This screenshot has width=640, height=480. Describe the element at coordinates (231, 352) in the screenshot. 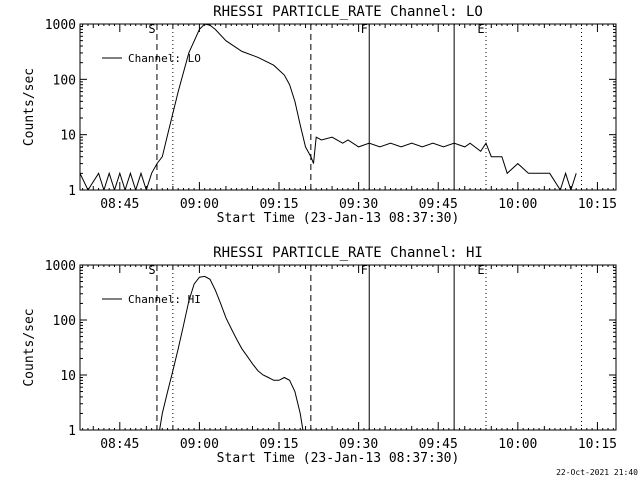

I see `series-line` at that location.